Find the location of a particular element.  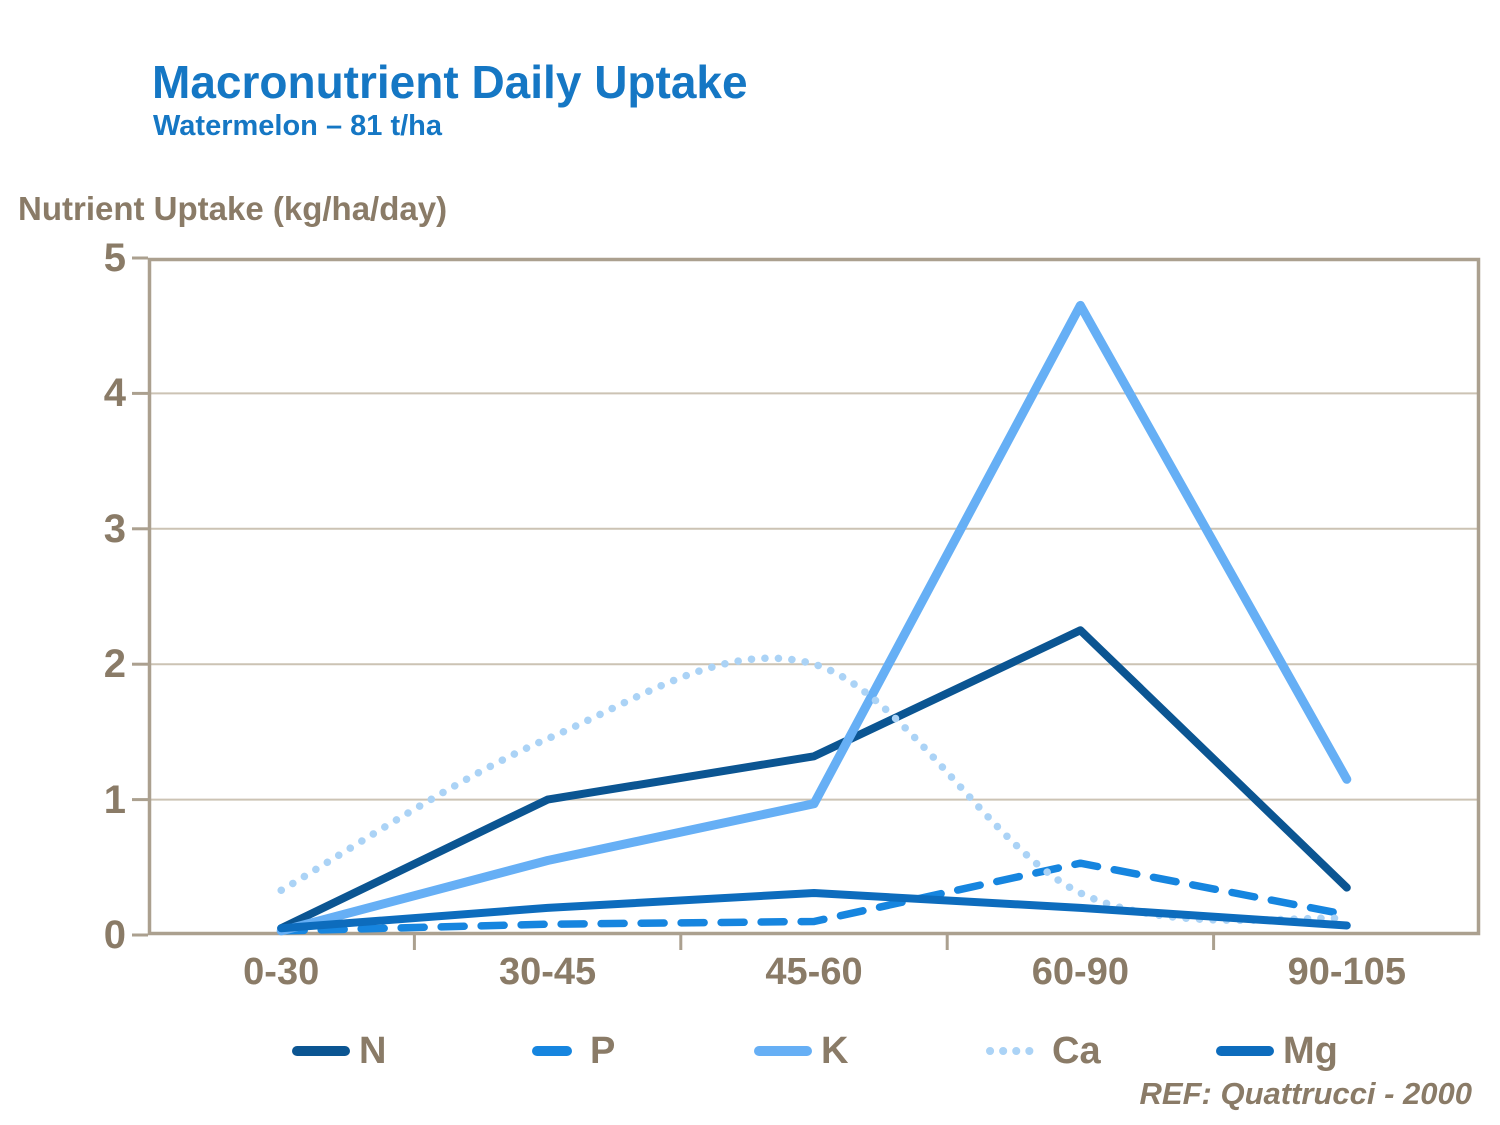

chart-subtitle: Watermelon – 81 t/ha is located at coordinates (298, 126).